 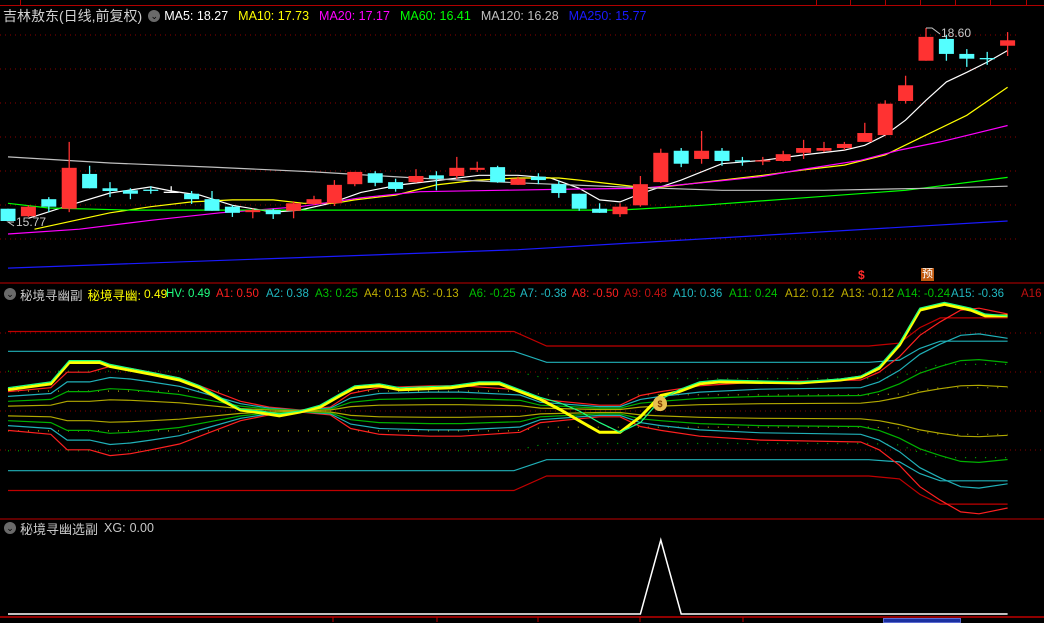 What do you see at coordinates (861, 275) in the screenshot?
I see `dollar-marker: $` at bounding box center [861, 275].